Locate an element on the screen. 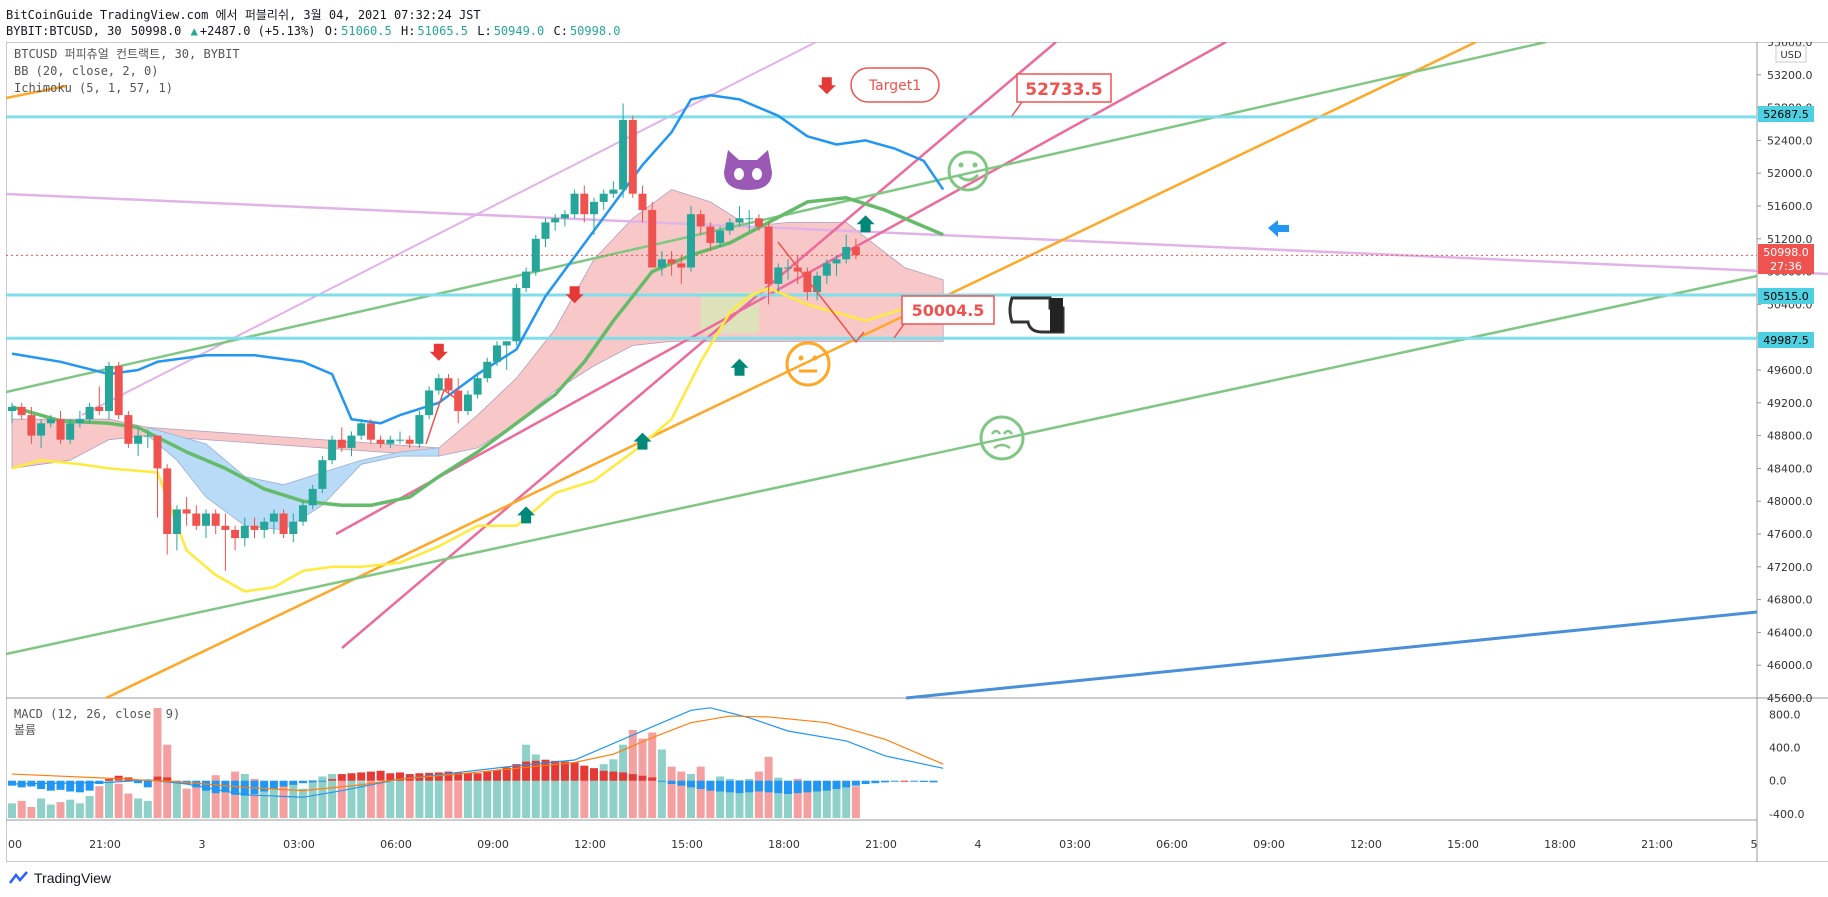  svg-text: 49987.5 is located at coordinates (1786, 340).